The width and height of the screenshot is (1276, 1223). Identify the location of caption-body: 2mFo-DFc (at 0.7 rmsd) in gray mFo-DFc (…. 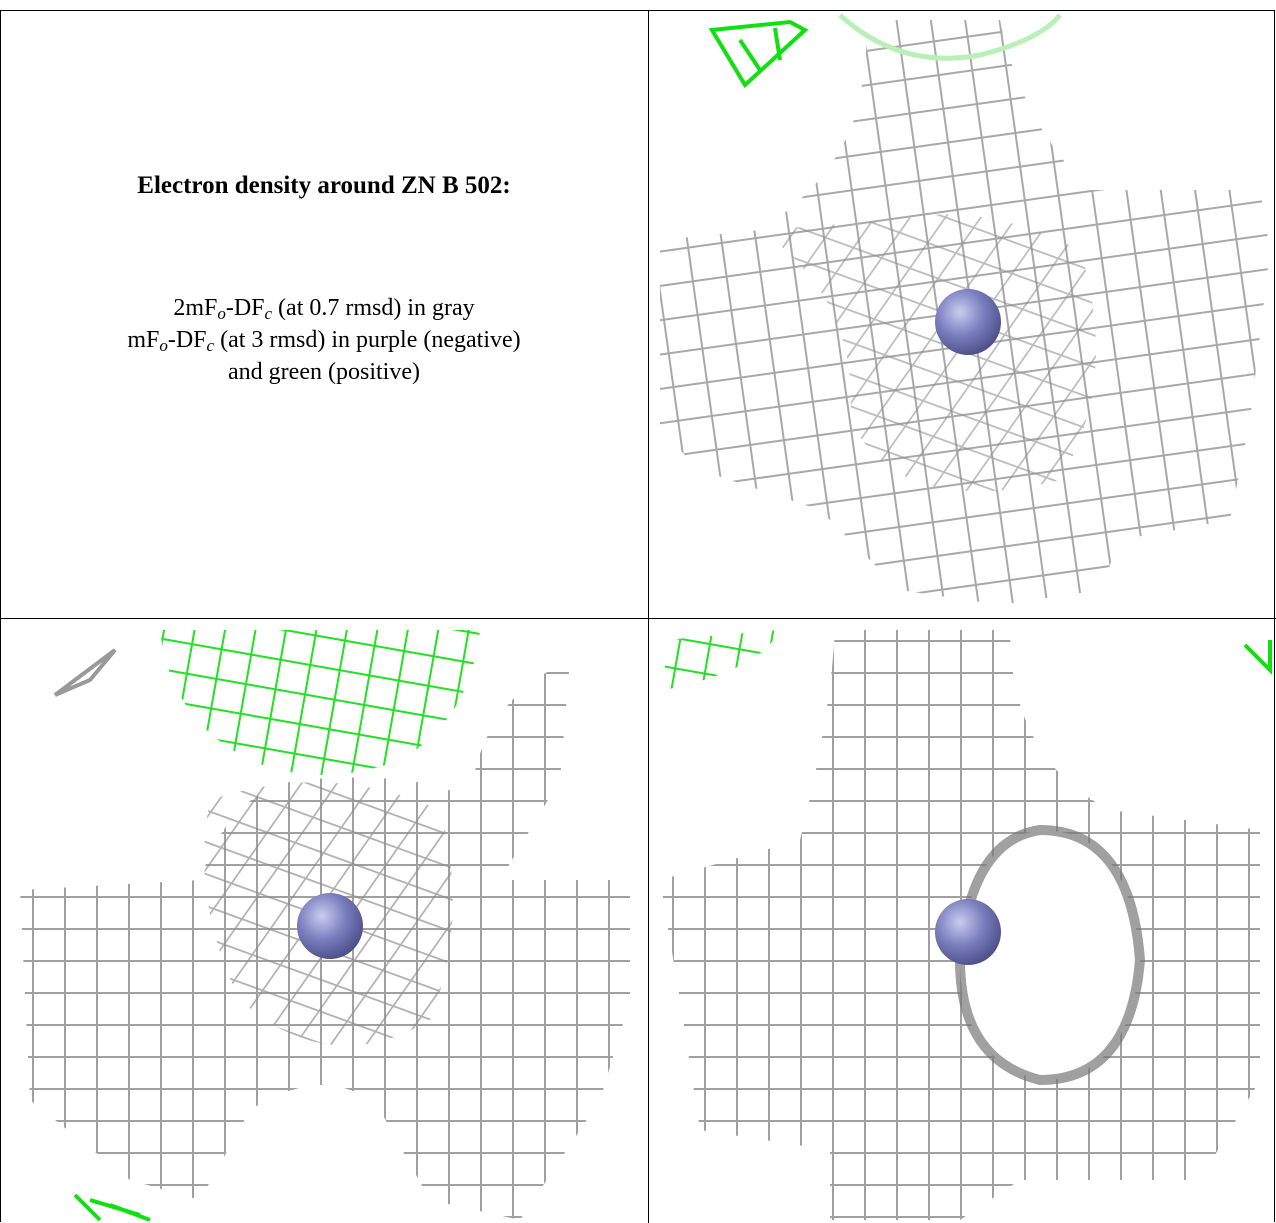
(324, 340).